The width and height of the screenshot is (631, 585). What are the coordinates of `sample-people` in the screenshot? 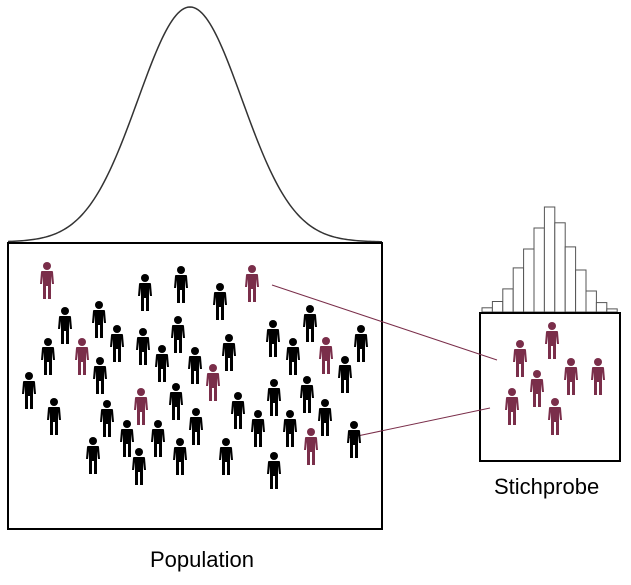 It's located at (555, 378).